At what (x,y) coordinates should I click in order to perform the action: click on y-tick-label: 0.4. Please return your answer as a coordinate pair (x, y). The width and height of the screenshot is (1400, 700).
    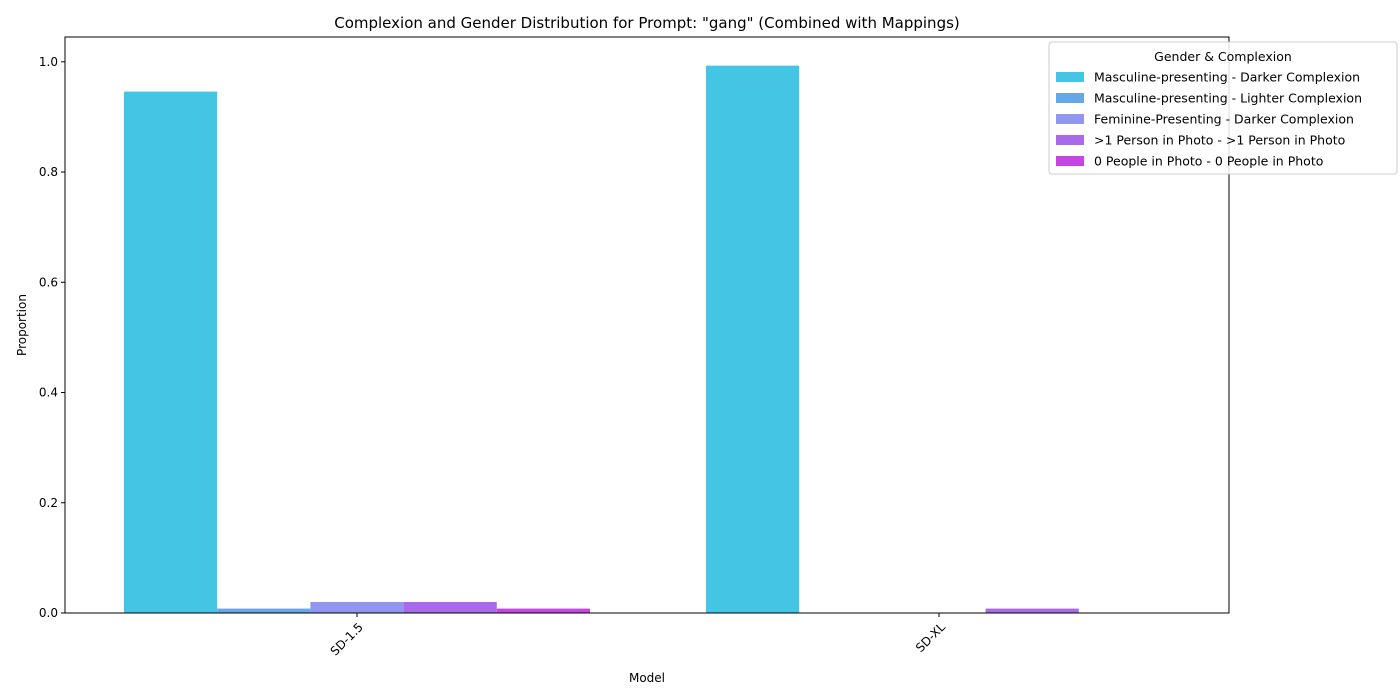
    Looking at the image, I should click on (48, 393).